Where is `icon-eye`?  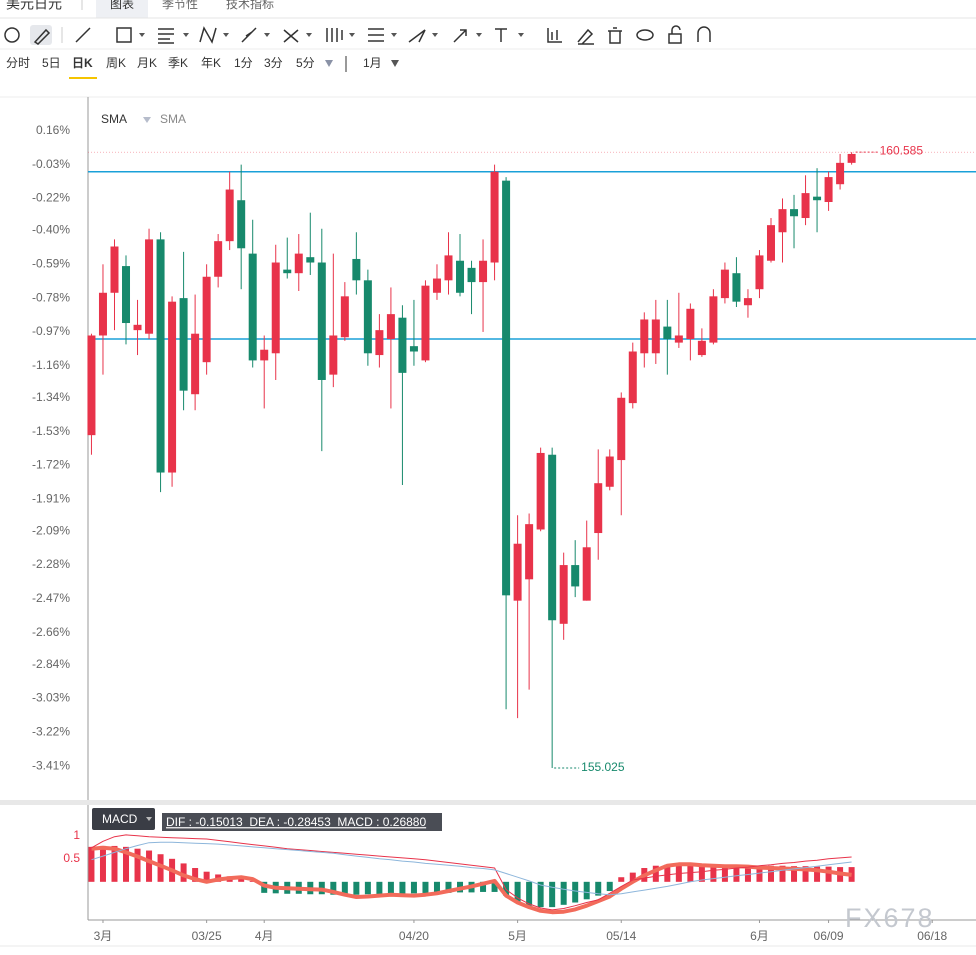 icon-eye is located at coordinates (645, 35).